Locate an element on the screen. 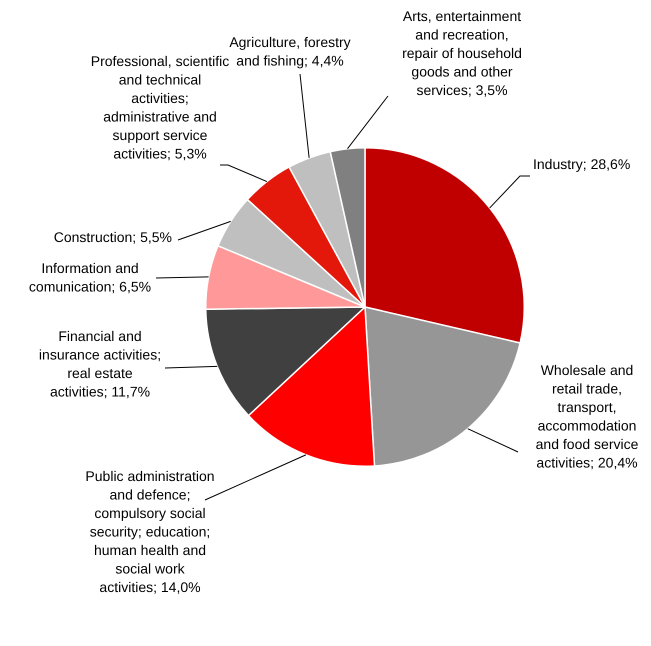 The image size is (651, 646). slice-label: Arts, entertainment and recreation, repair of household goods and other services; 3,5% is located at coordinates (462, 53).